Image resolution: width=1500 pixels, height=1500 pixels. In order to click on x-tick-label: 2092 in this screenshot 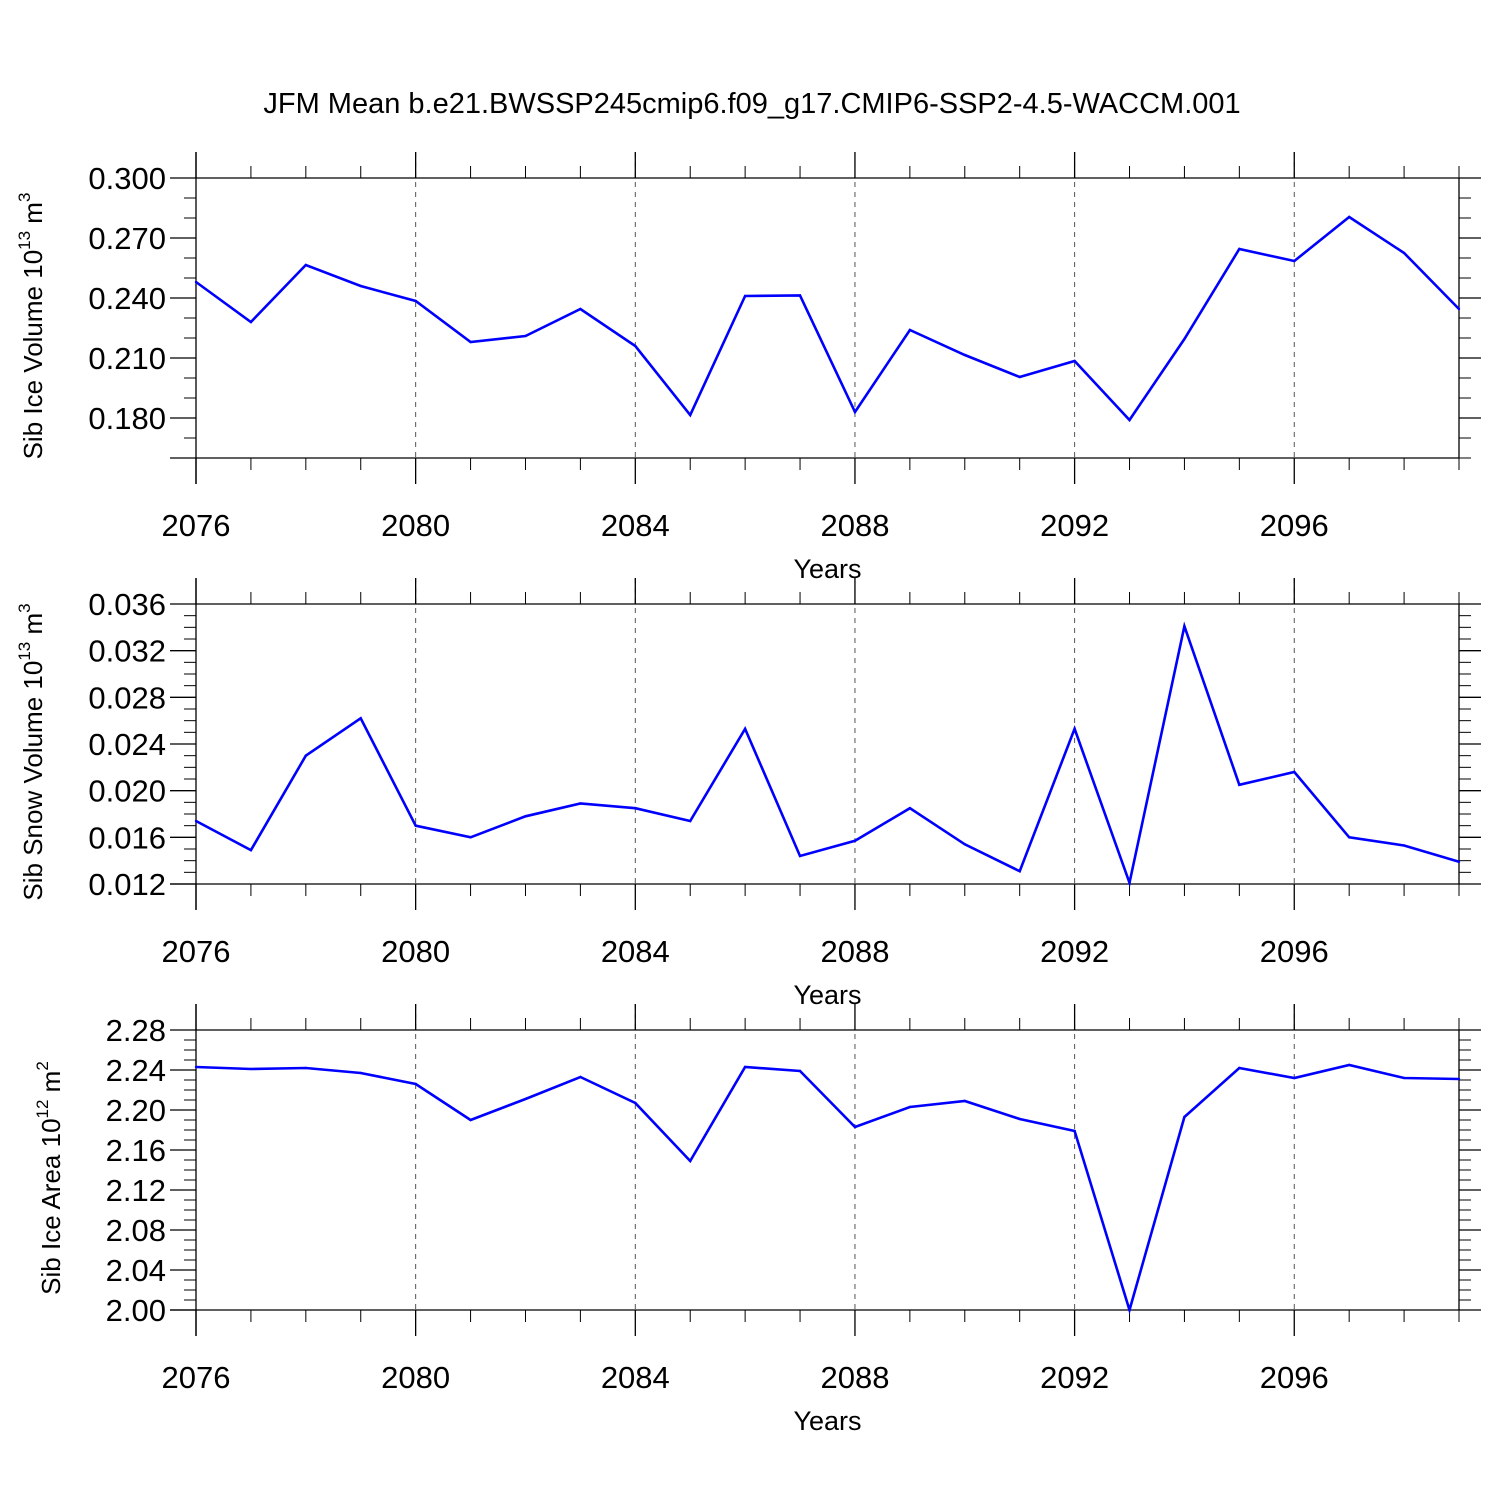, I will do `click(1074, 525)`.